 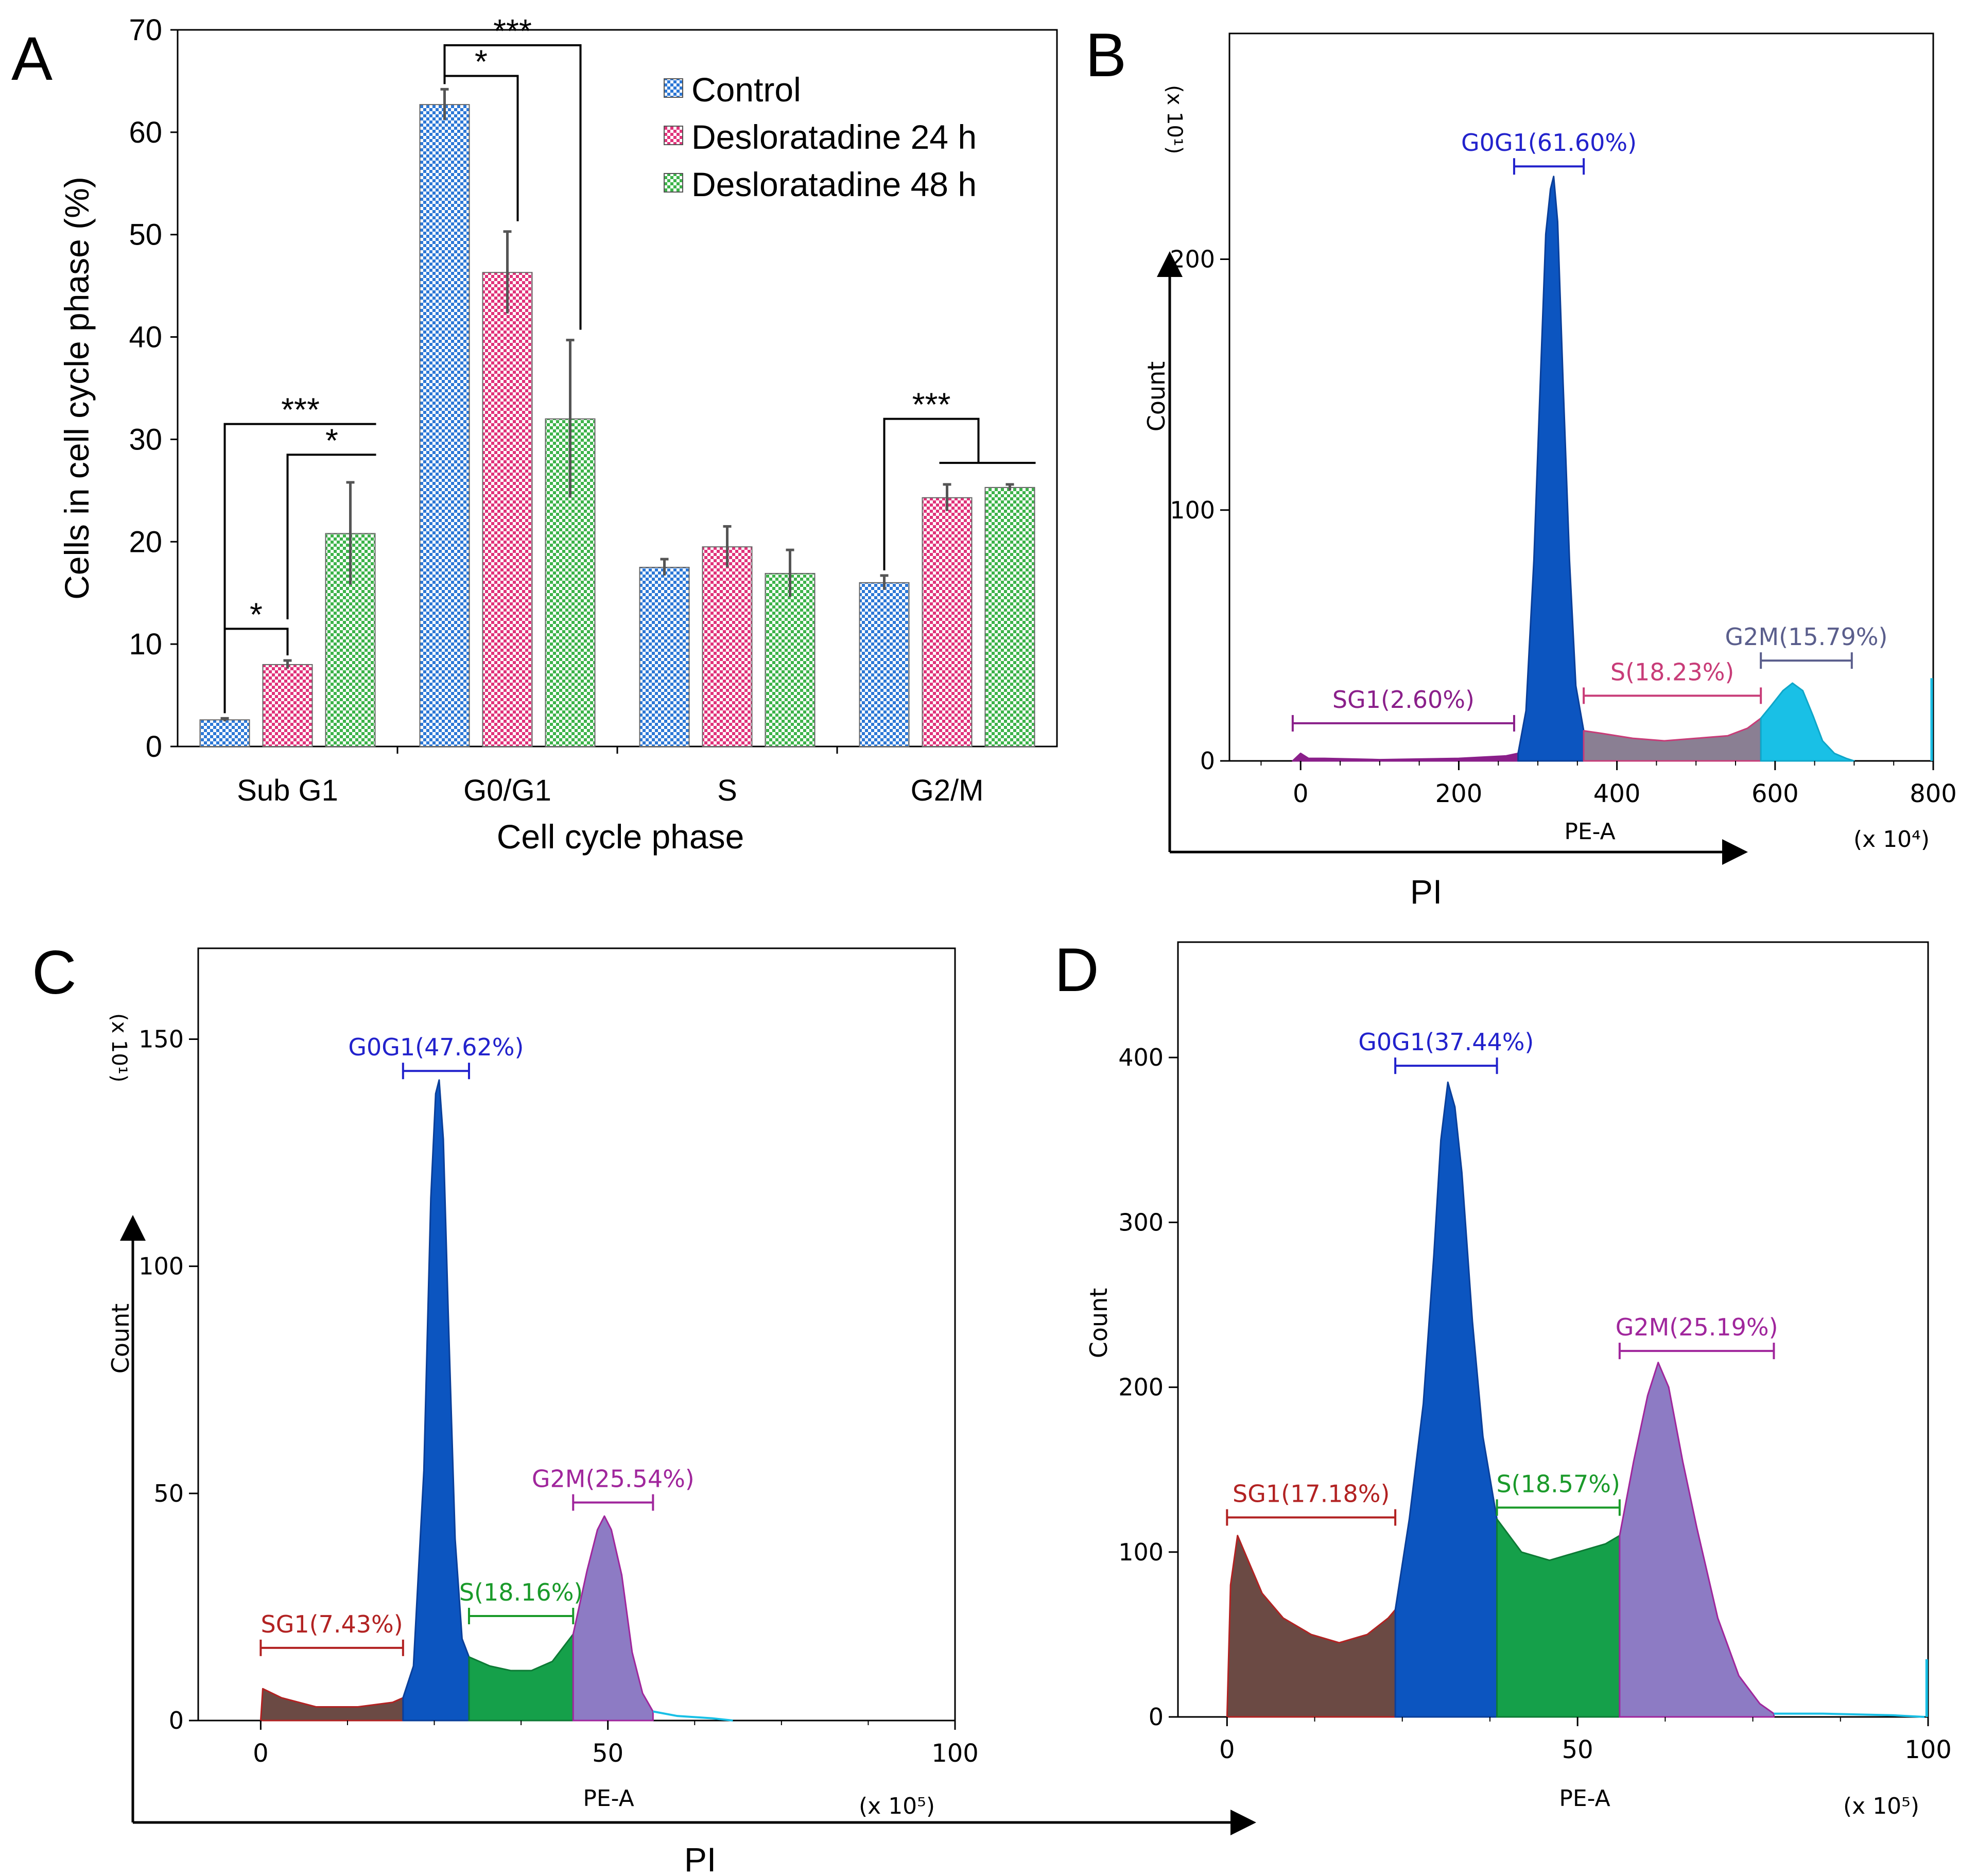 I want to click on top-axis-pi-label: PI, so click(x=1426, y=892).